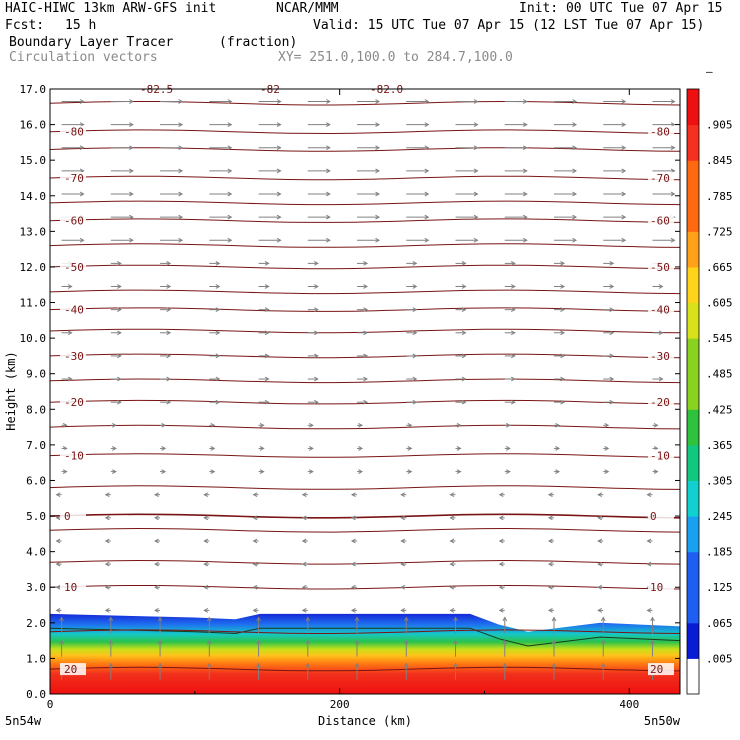 Image resolution: width=740 pixels, height=740 pixels. Describe the element at coordinates (111, 8) in the screenshot. I see `model-title: HAIC-HIWC 13km ARW-GFS init` at that location.